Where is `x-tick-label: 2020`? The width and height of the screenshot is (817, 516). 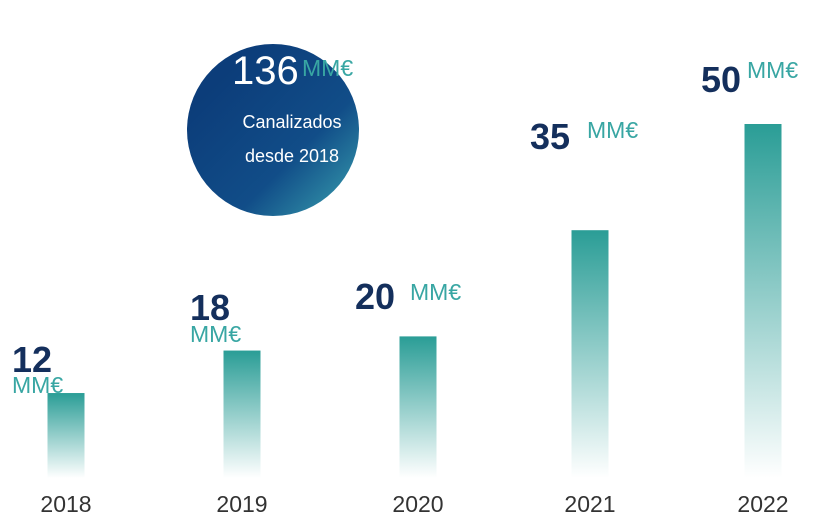
x-tick-label: 2020 is located at coordinates (417, 503).